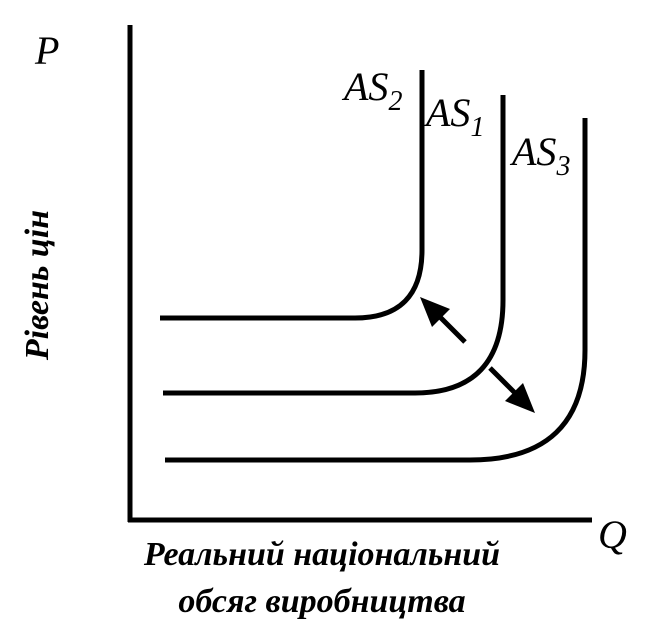 This screenshot has width=654, height=640. What do you see at coordinates (612, 534) in the screenshot?
I see `x-symbol: Q` at bounding box center [612, 534].